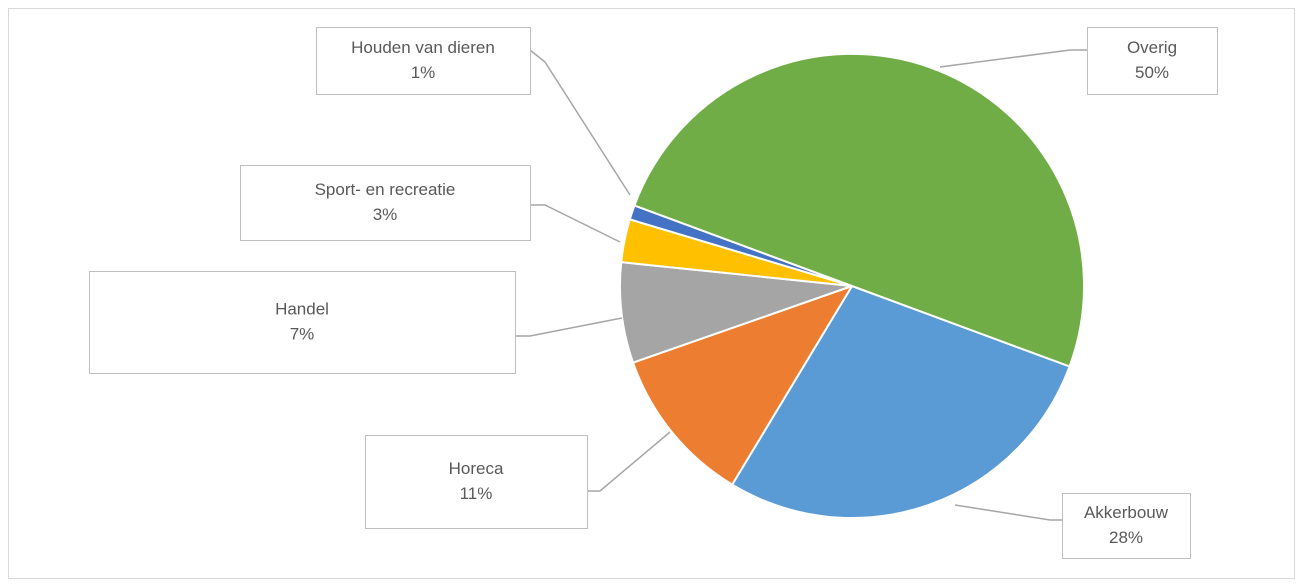 The width and height of the screenshot is (1303, 587). I want to click on value-label: 11%, so click(476, 493).